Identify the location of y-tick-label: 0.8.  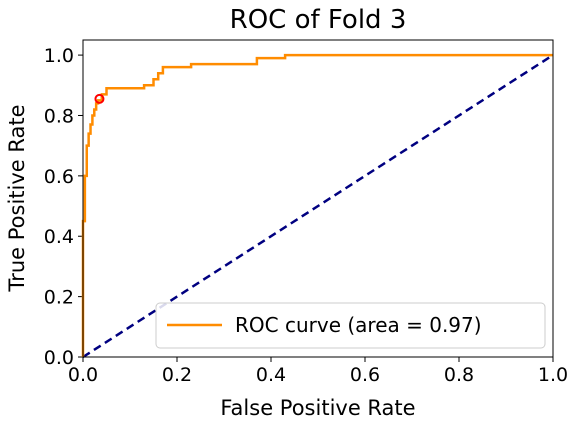
(59, 116).